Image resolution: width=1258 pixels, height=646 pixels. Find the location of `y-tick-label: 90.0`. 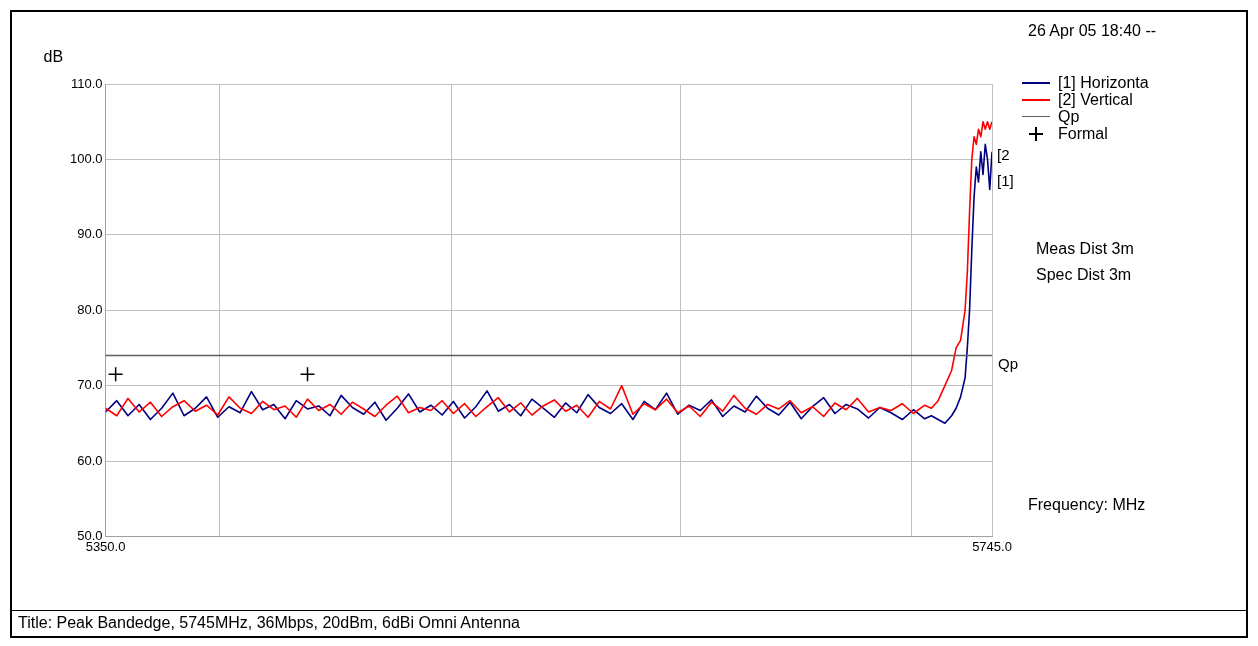

y-tick-label: 90.0 is located at coordinates (90, 234).